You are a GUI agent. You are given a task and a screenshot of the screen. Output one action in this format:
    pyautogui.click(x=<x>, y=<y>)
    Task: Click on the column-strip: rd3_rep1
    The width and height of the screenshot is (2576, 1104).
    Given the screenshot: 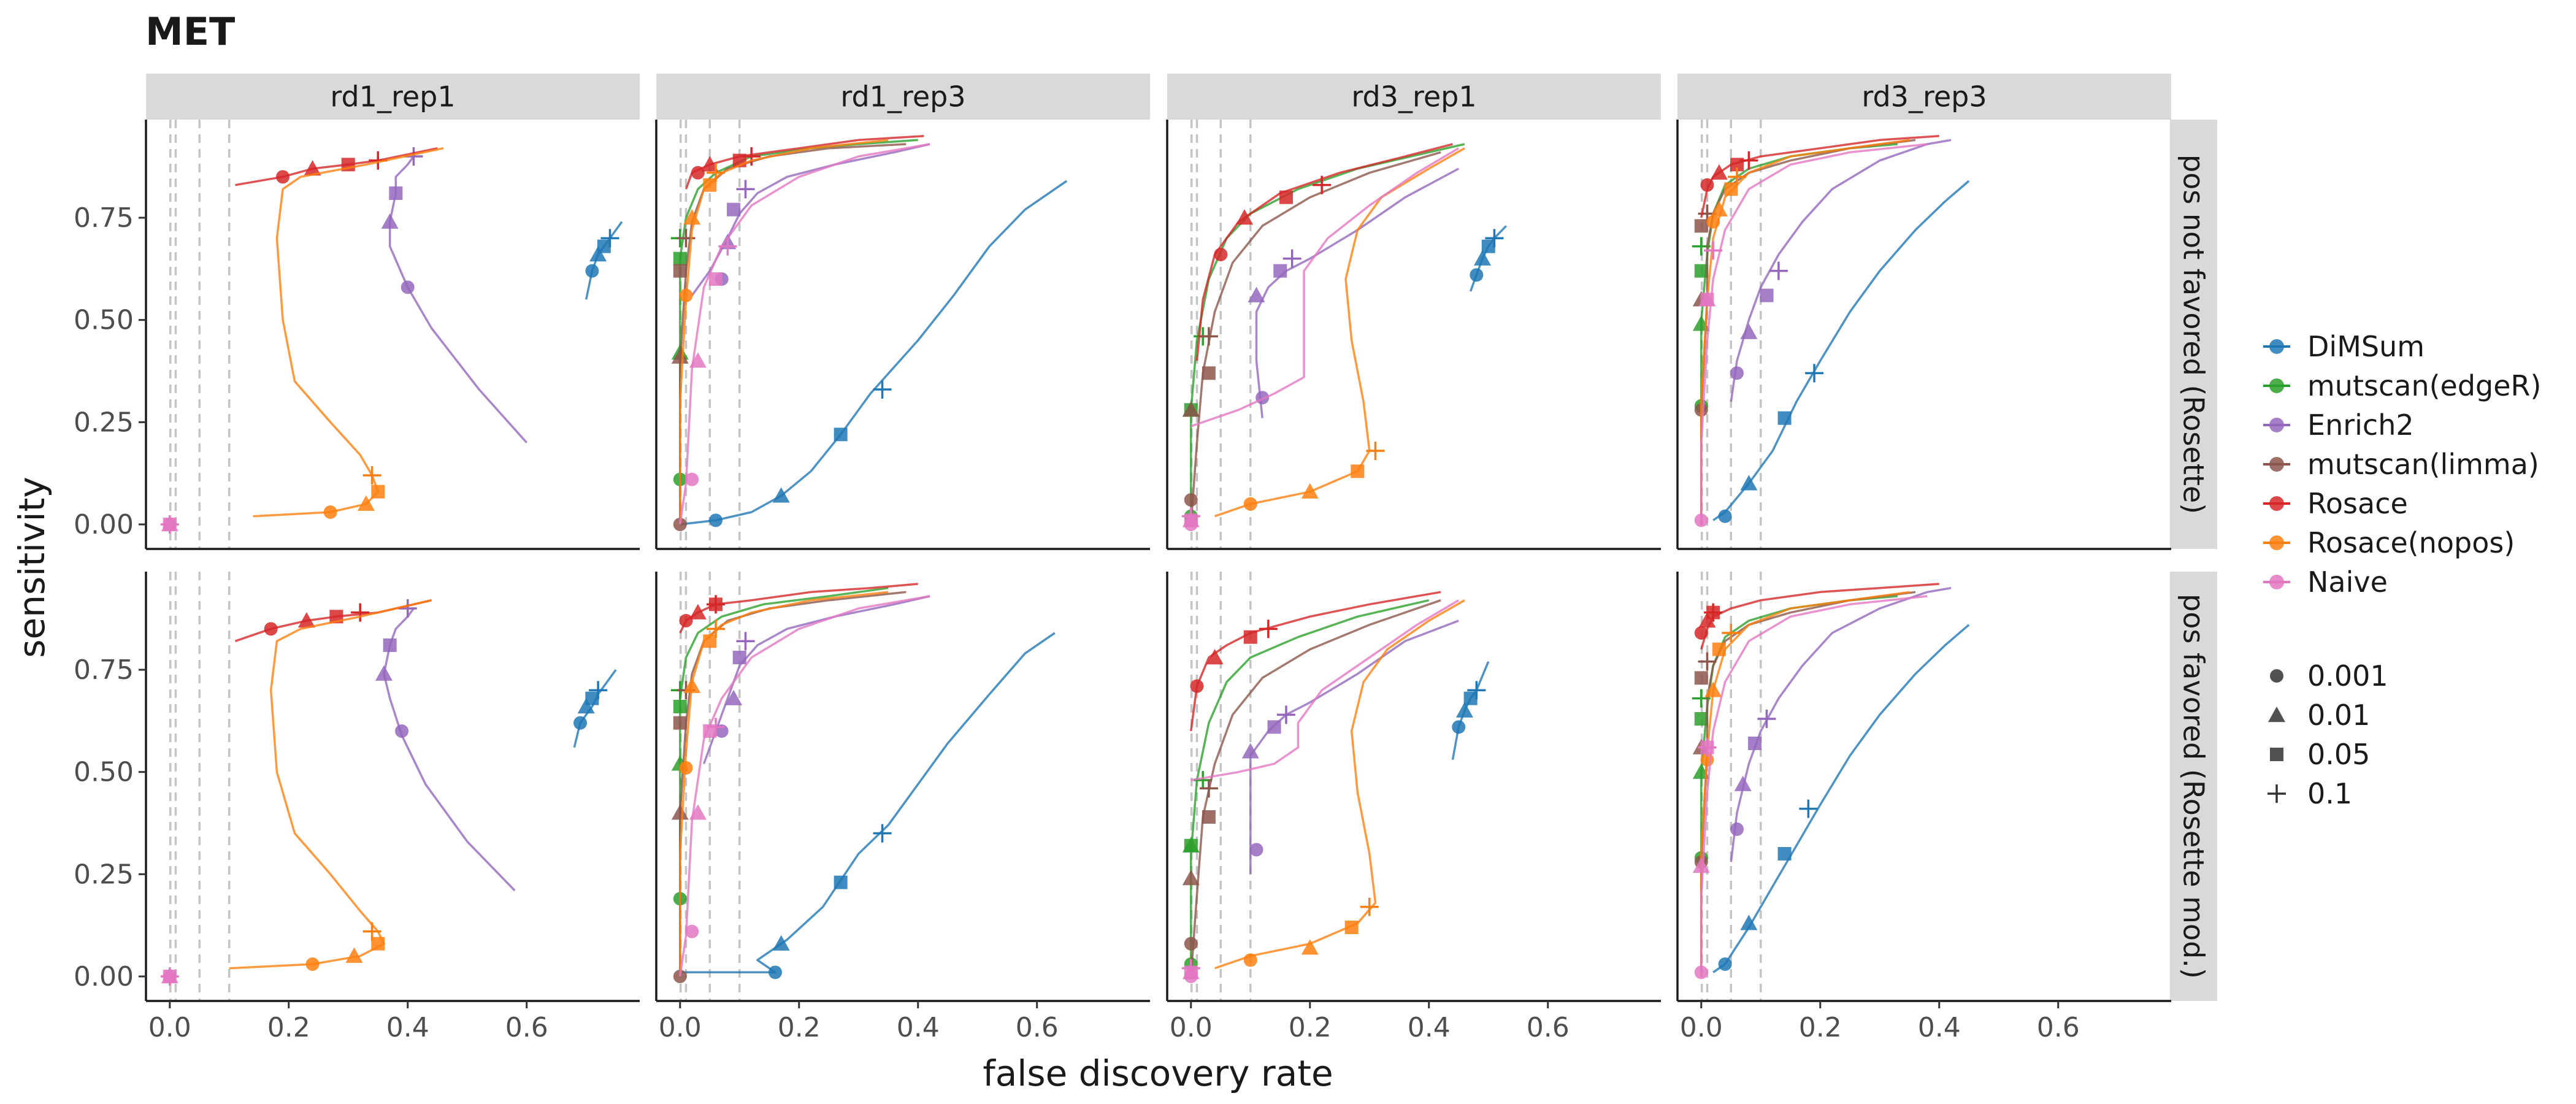 What is the action you would take?
    pyautogui.click(x=1414, y=97)
    